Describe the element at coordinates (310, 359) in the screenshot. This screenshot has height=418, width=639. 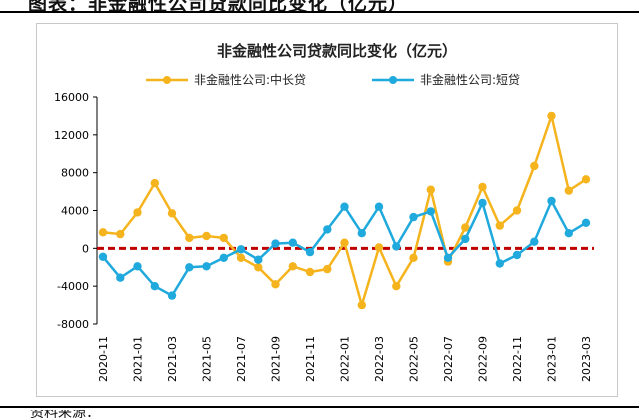
I see `x-tick-label: 2021-11` at that location.